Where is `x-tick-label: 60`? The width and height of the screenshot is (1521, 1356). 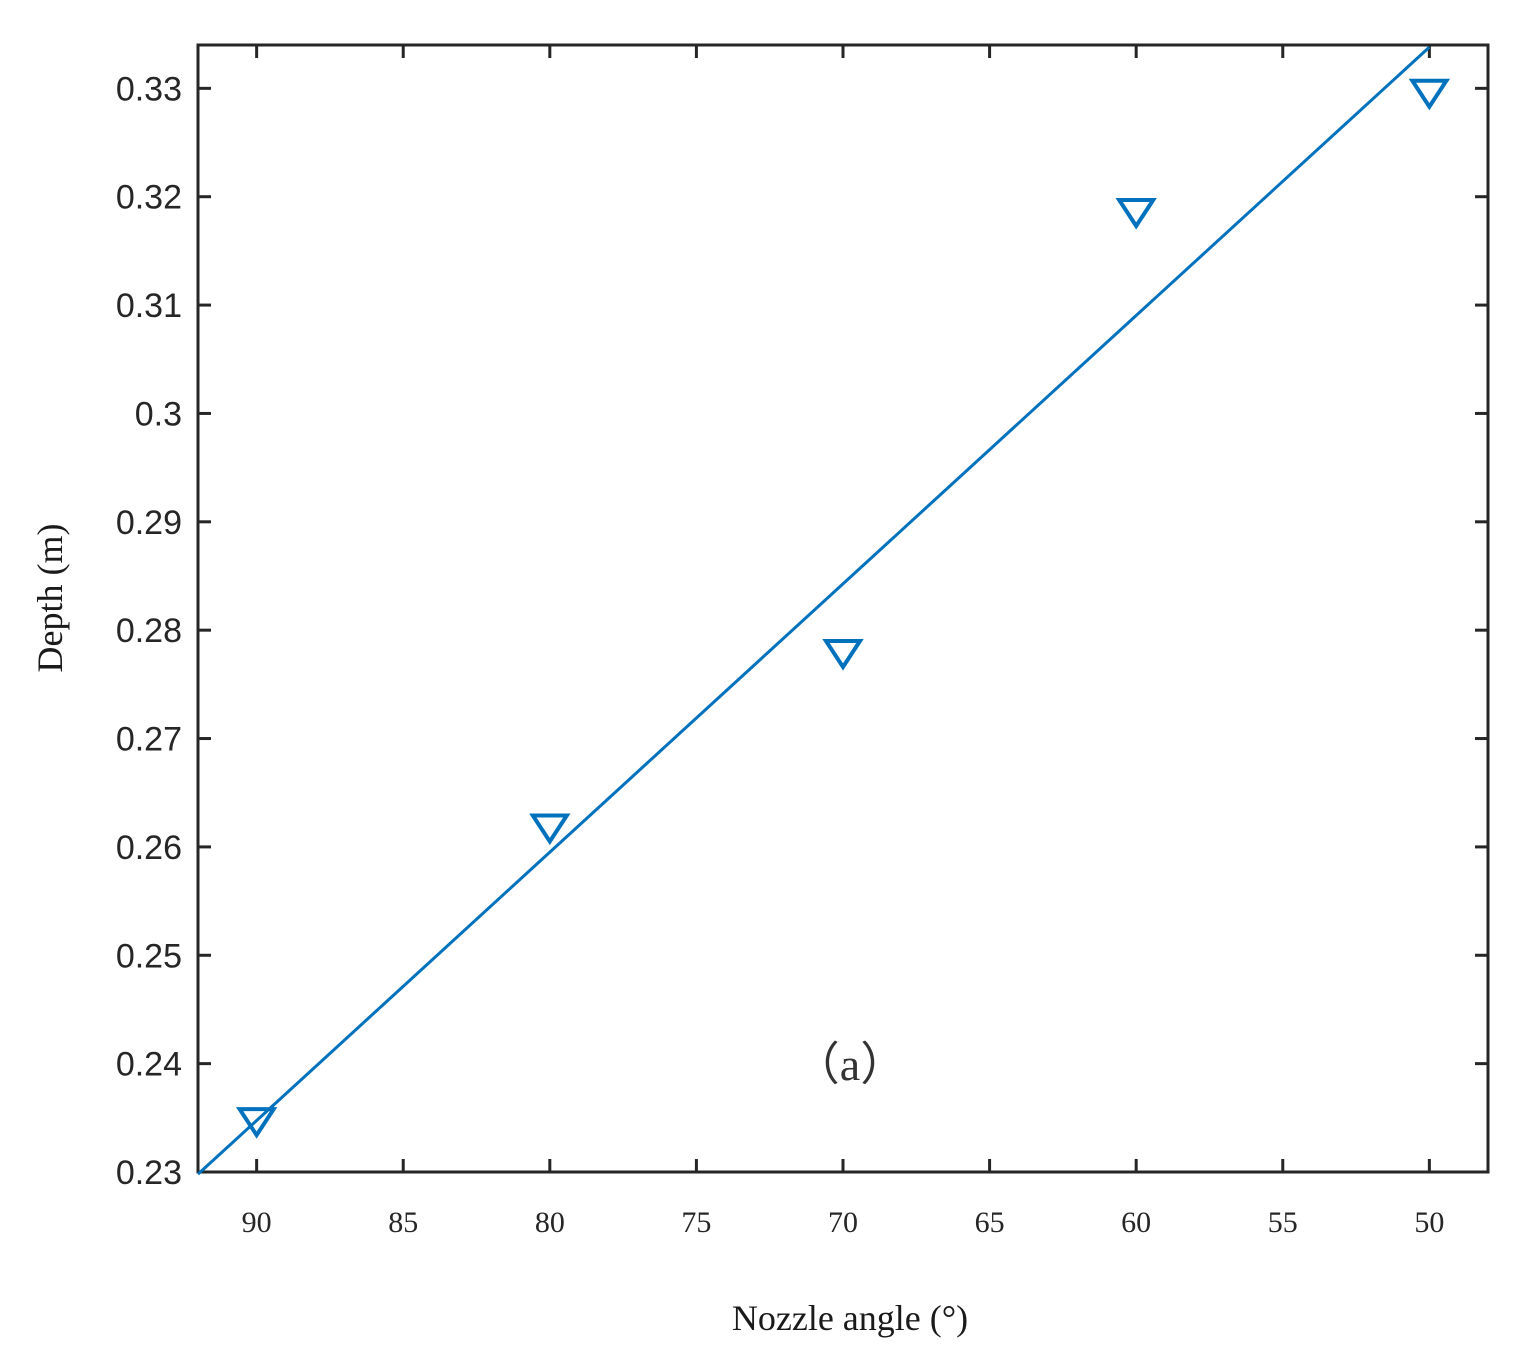
x-tick-label: 60 is located at coordinates (1136, 1222).